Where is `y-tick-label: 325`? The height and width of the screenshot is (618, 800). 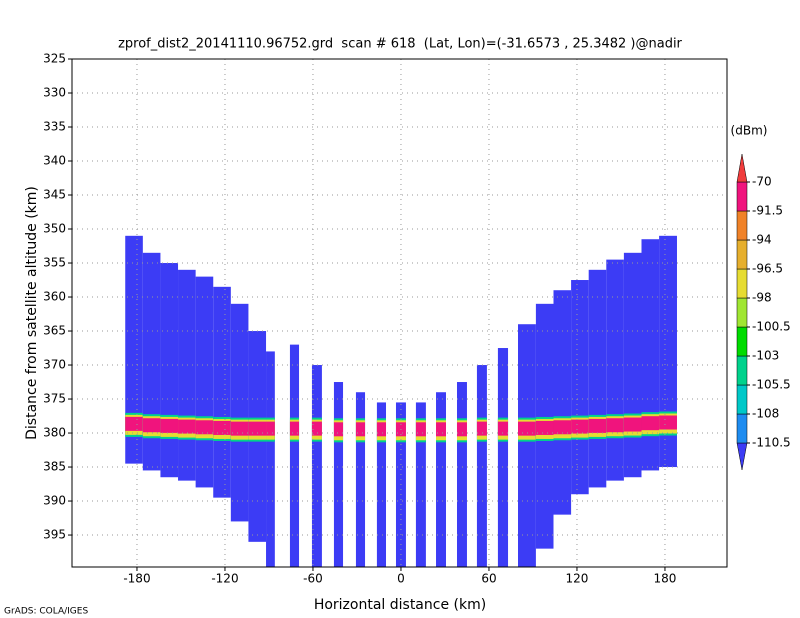 y-tick-label: 325 is located at coordinates (54, 59).